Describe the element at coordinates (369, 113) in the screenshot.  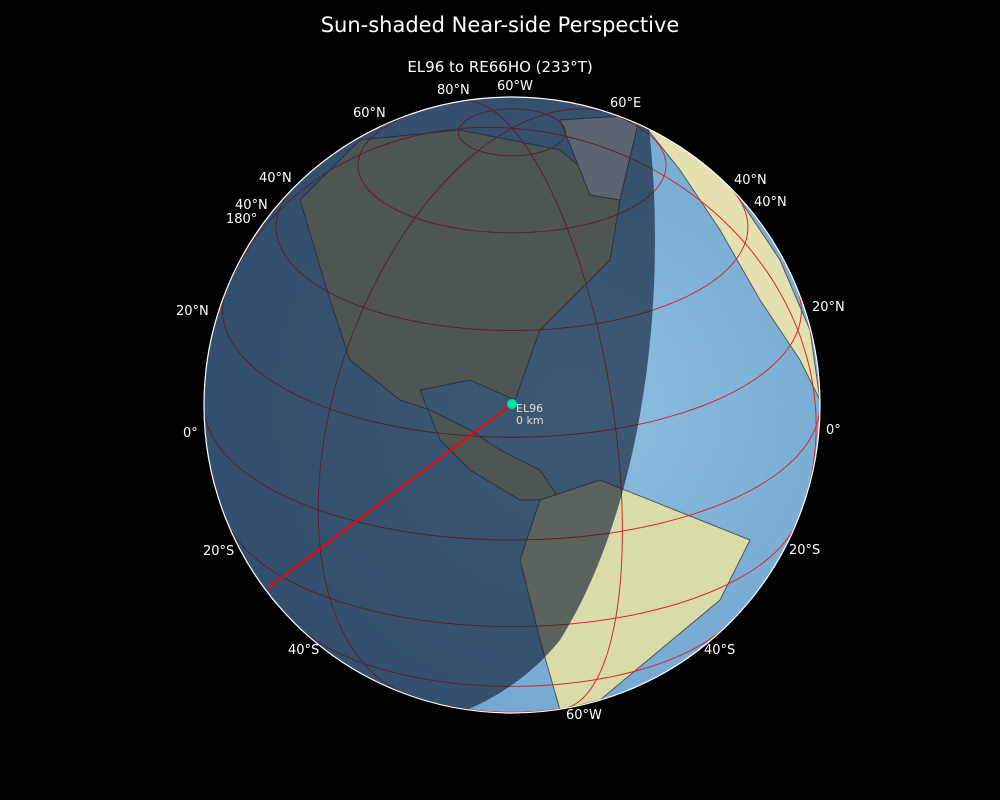
I see `label-60n: 60°N` at that location.